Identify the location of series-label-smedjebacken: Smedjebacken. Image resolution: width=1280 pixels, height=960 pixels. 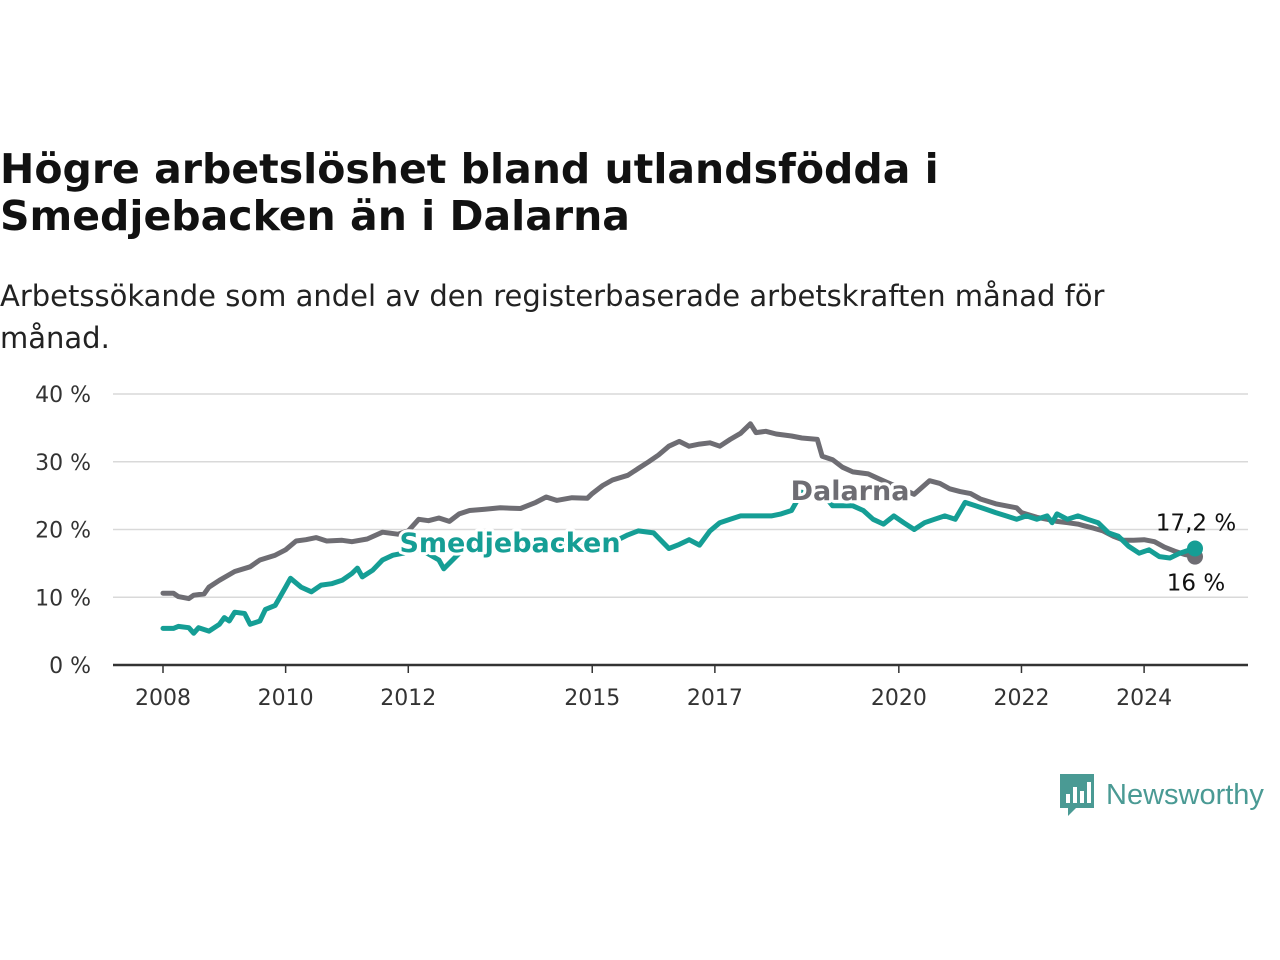
(509, 543).